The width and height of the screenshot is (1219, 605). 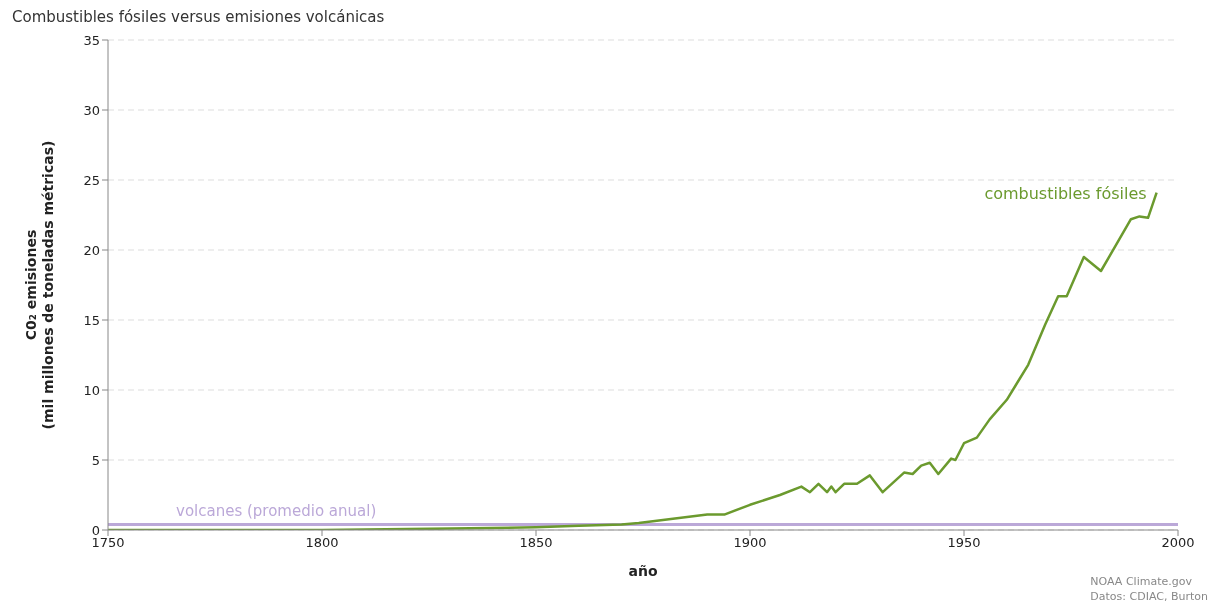 I want to click on text: NOAA Climate.gov, so click(x=1141, y=581).